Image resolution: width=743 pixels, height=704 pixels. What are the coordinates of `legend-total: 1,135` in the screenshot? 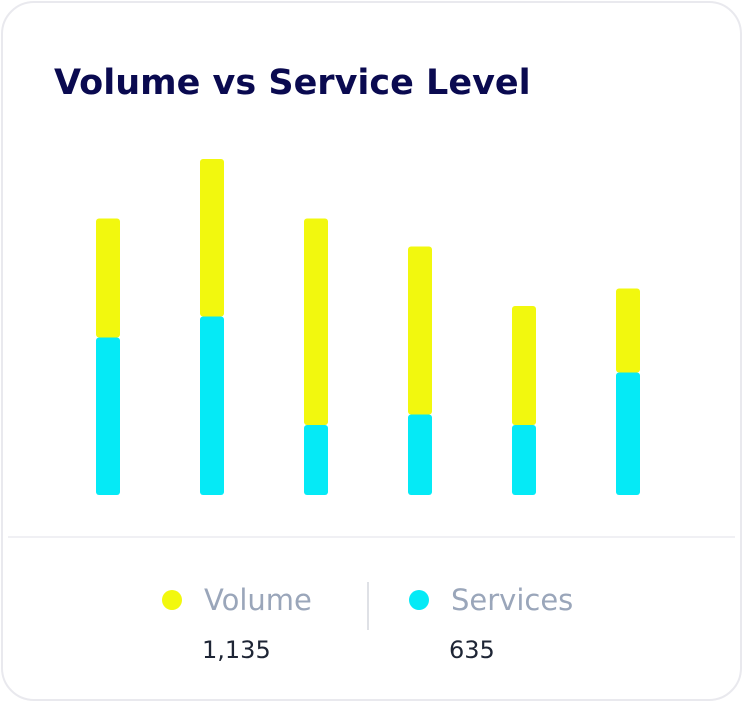 It's located at (236, 650).